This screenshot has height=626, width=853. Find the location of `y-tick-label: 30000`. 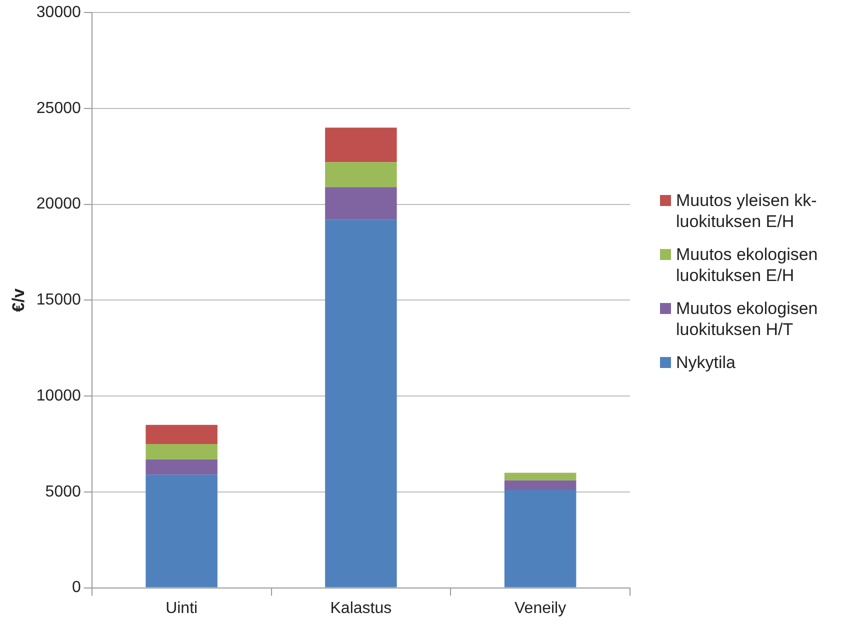

y-tick-label: 30000 is located at coordinates (58, 13).